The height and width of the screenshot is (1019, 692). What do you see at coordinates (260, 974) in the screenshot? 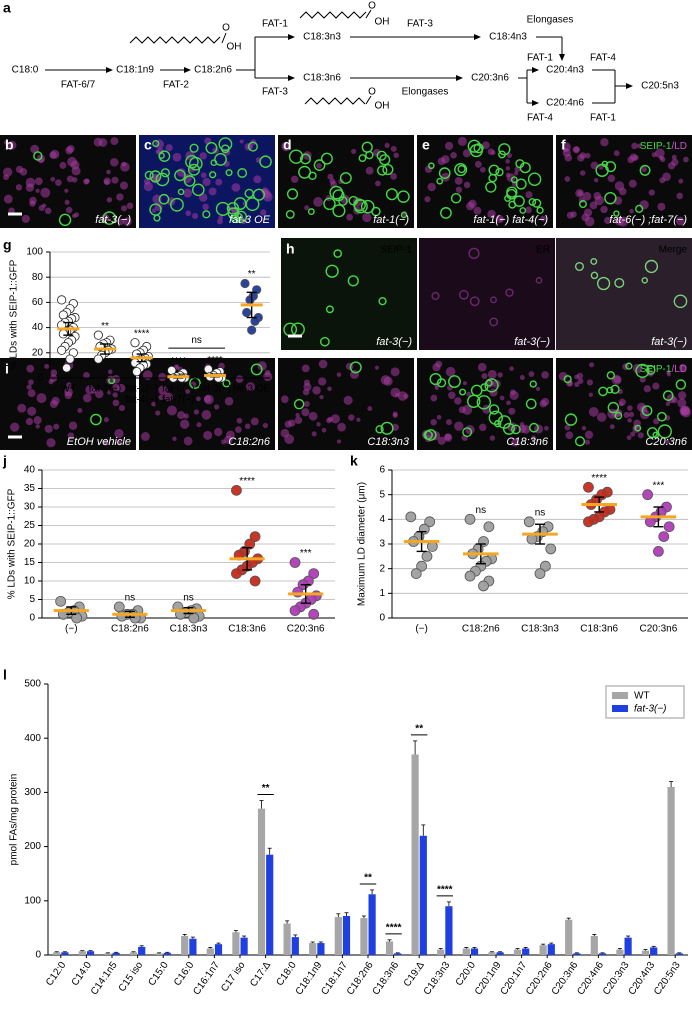
I see `x-tick-label: C17:Δ` at bounding box center [260, 974].